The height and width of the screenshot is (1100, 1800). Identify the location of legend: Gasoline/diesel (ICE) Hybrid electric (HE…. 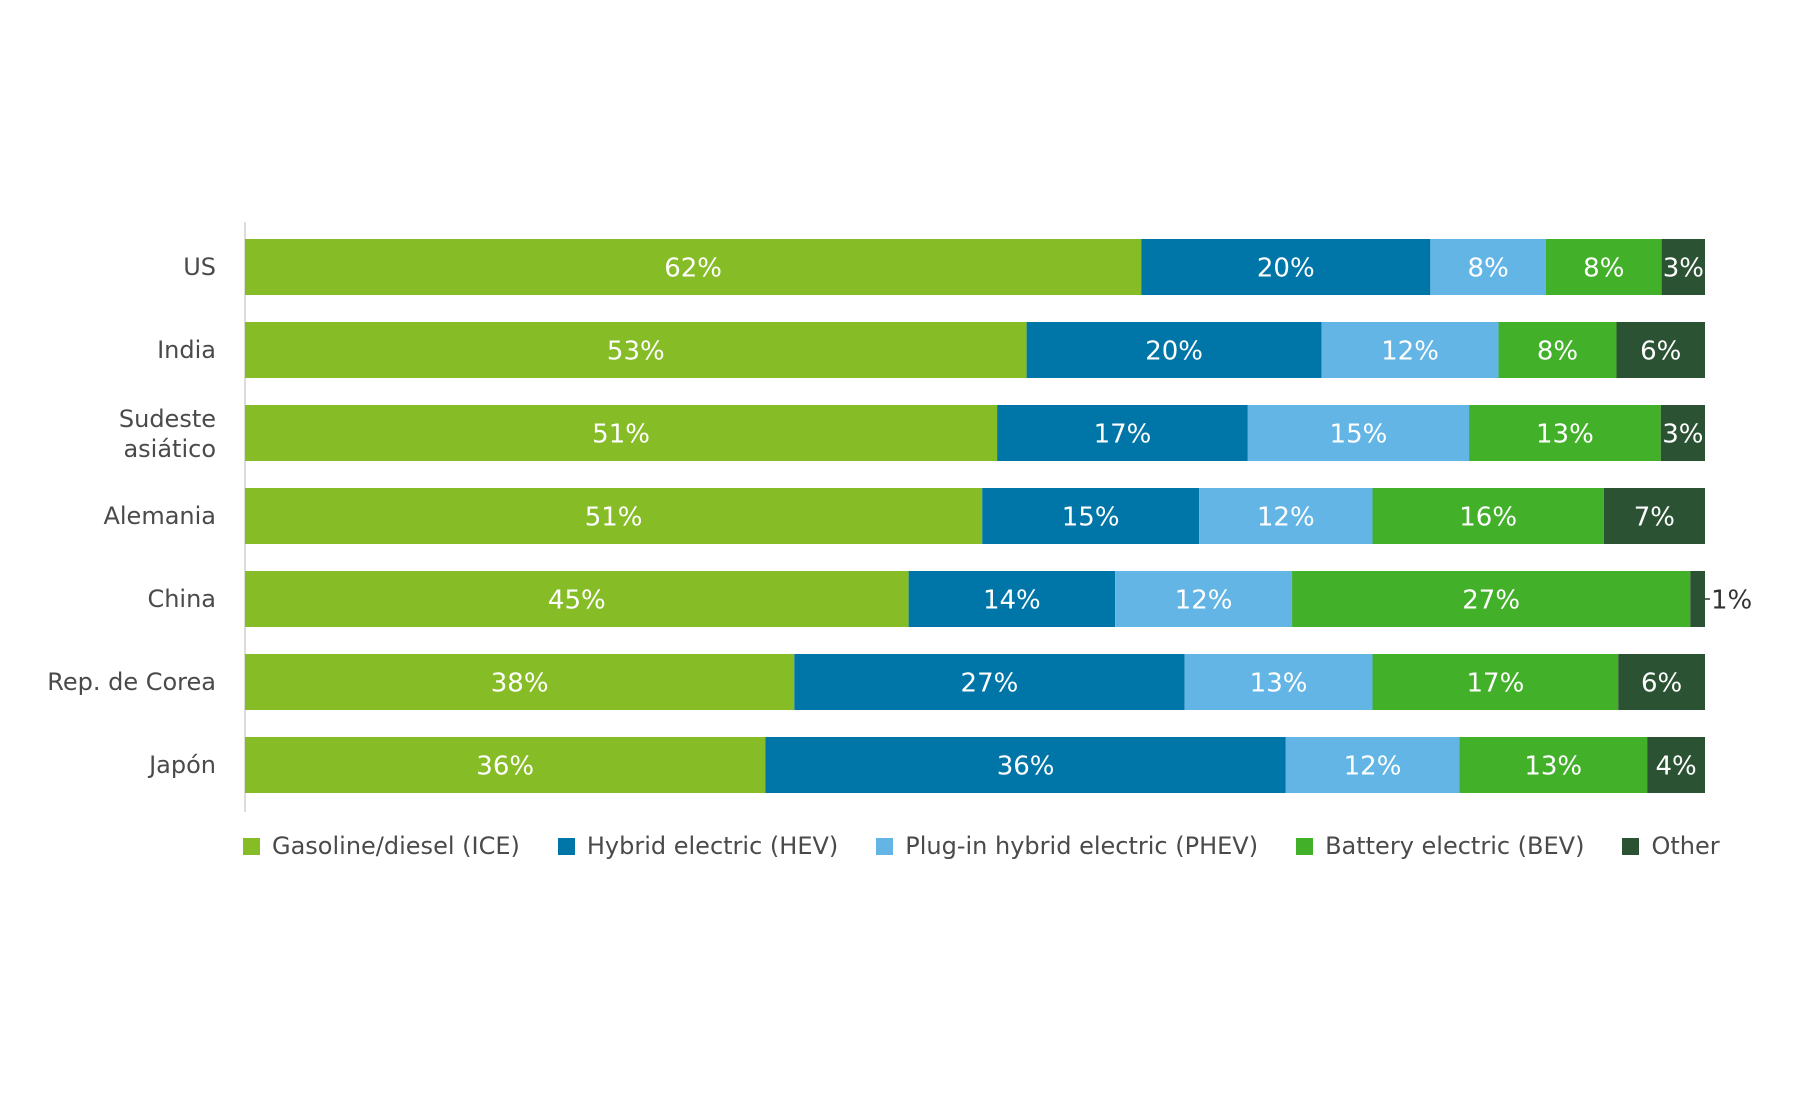
(981, 846).